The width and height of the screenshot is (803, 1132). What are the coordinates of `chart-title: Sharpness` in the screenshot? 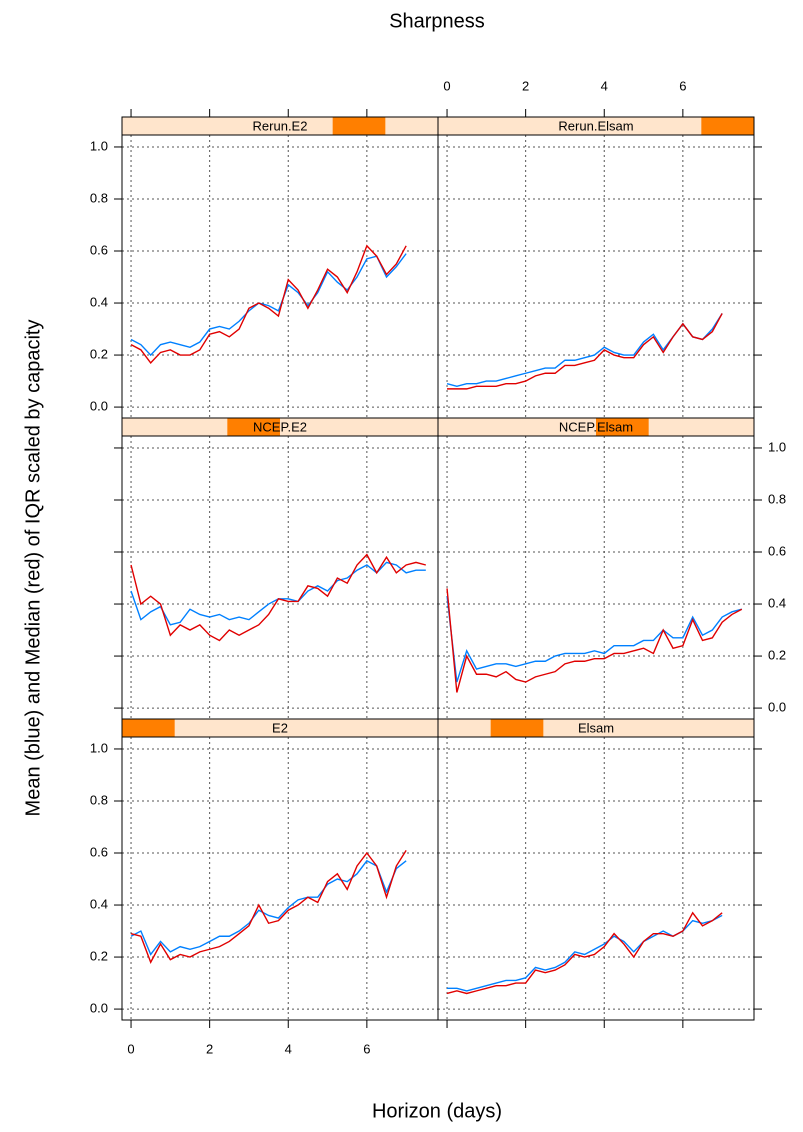 It's located at (437, 21).